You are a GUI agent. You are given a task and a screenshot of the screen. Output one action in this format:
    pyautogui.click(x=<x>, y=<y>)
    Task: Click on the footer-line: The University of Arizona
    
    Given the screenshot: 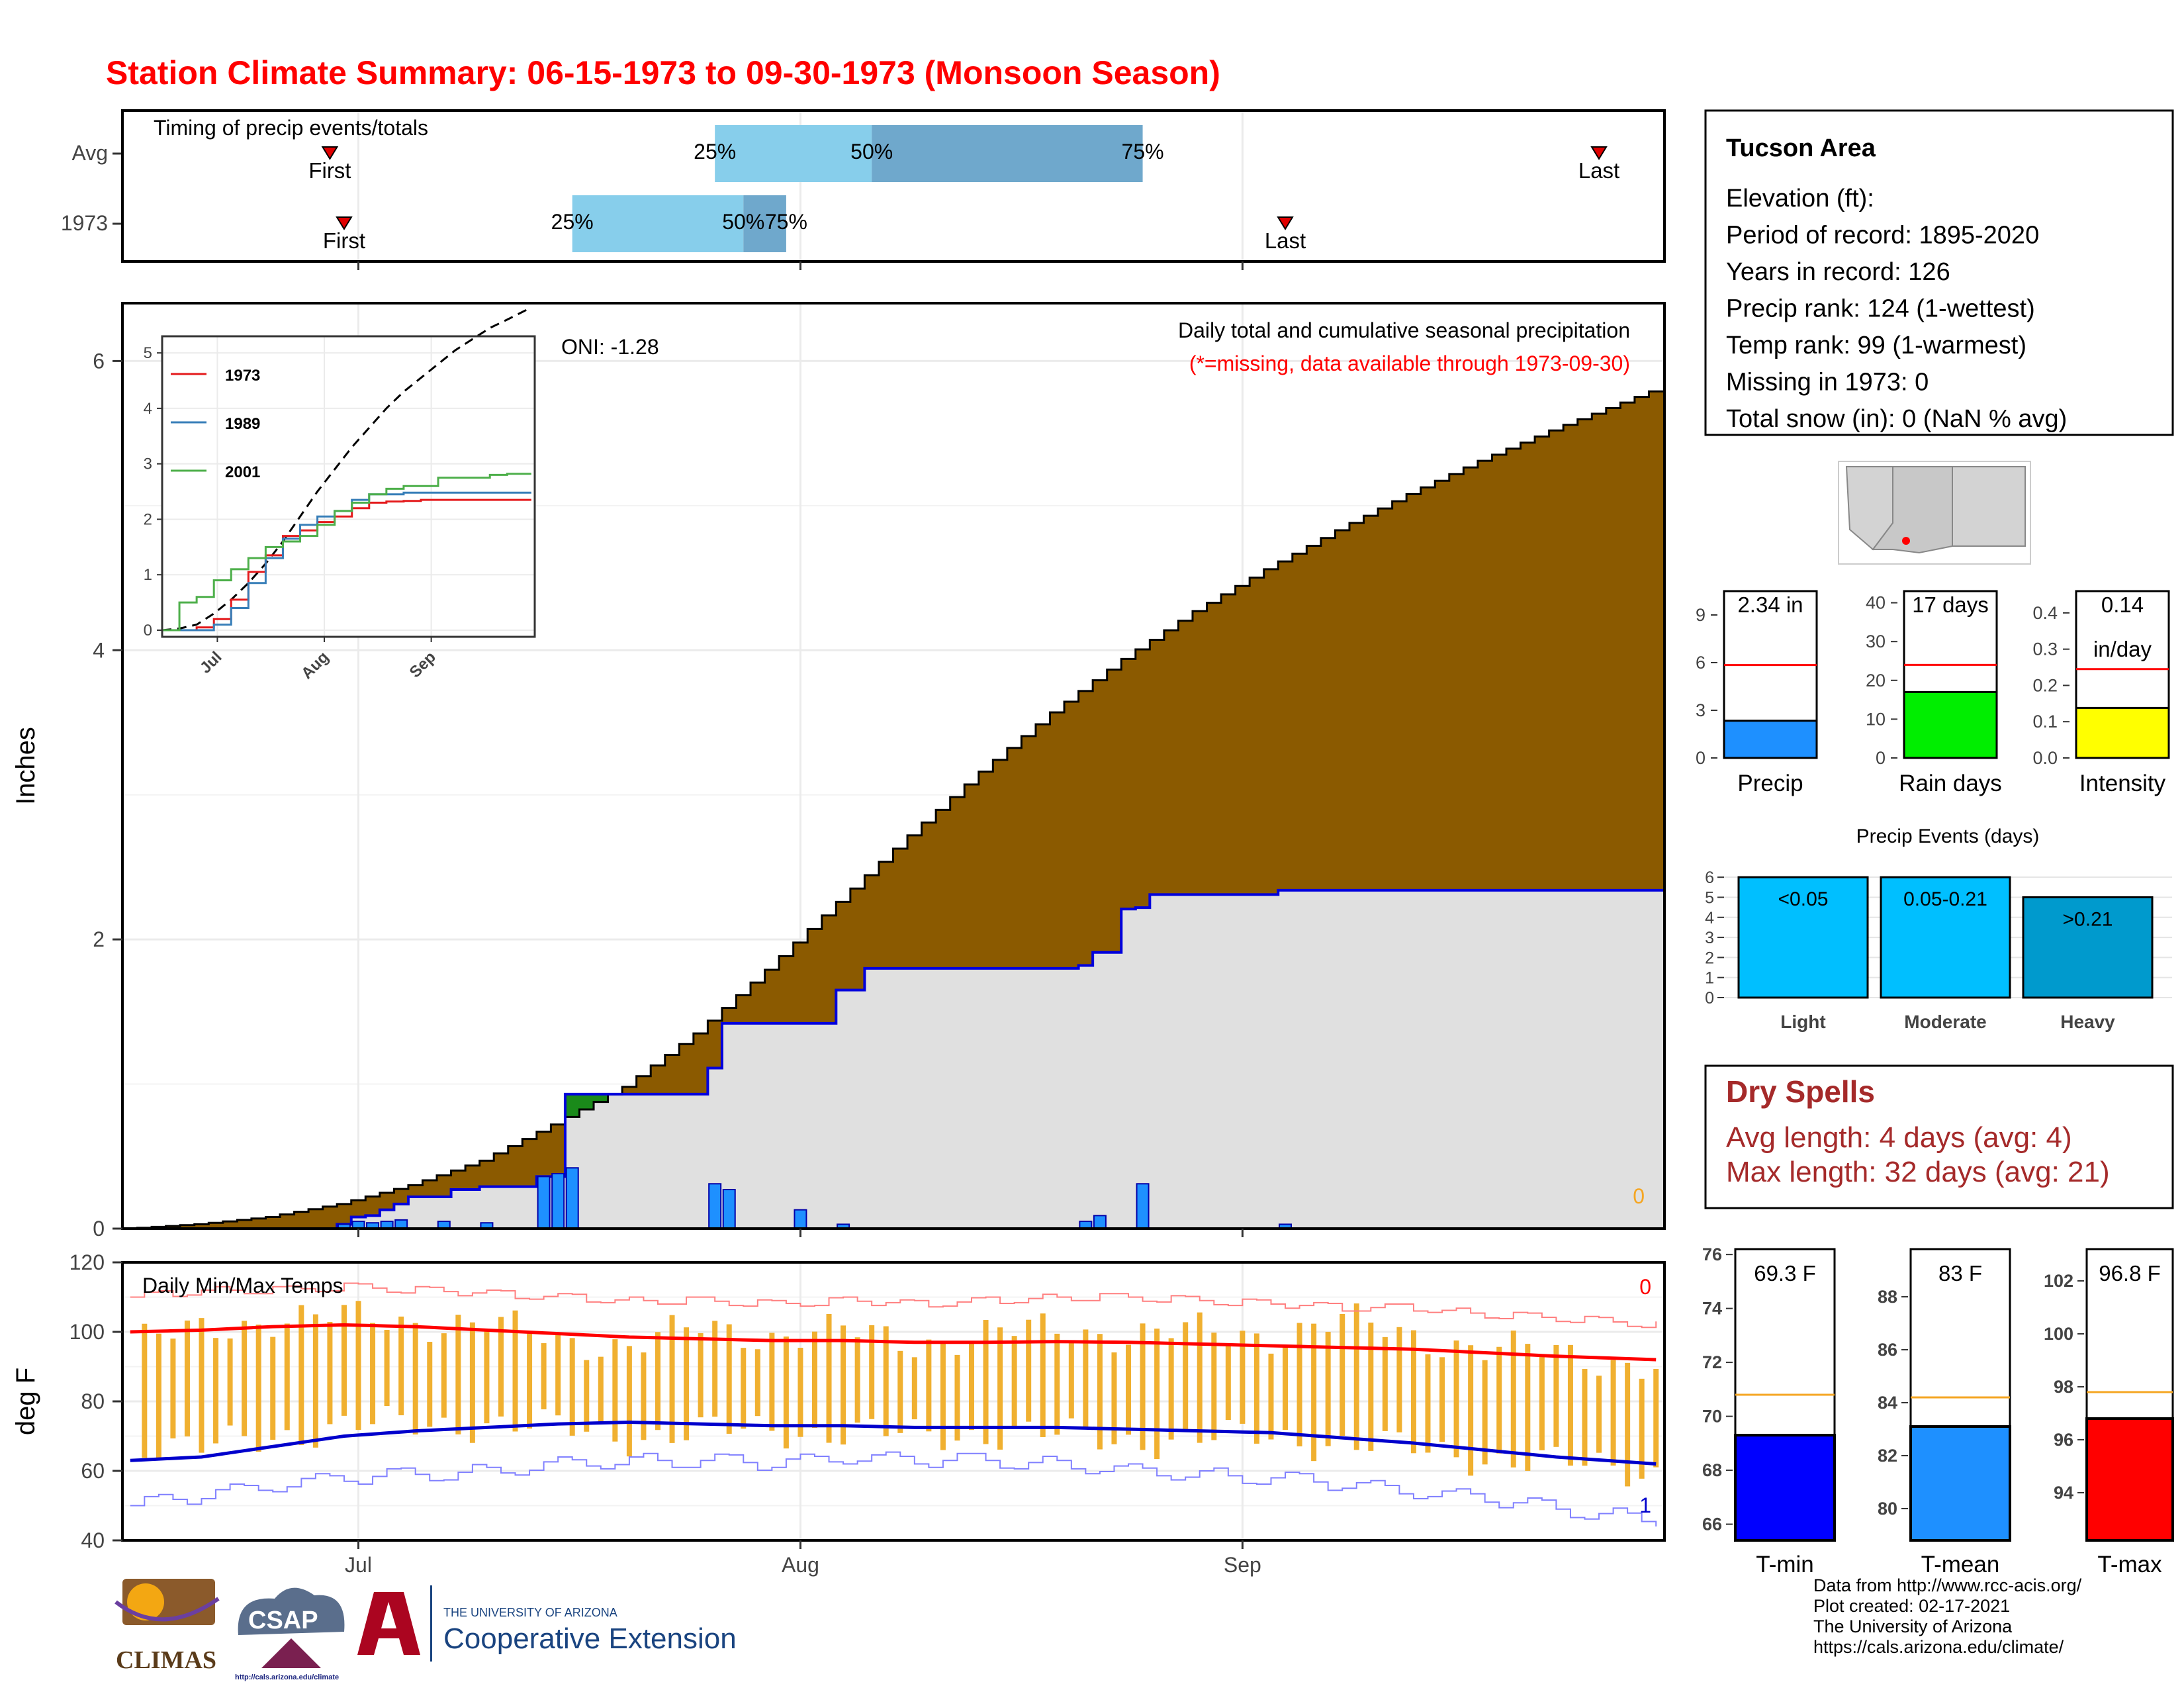 What is the action you would take?
    pyautogui.click(x=1913, y=1626)
    